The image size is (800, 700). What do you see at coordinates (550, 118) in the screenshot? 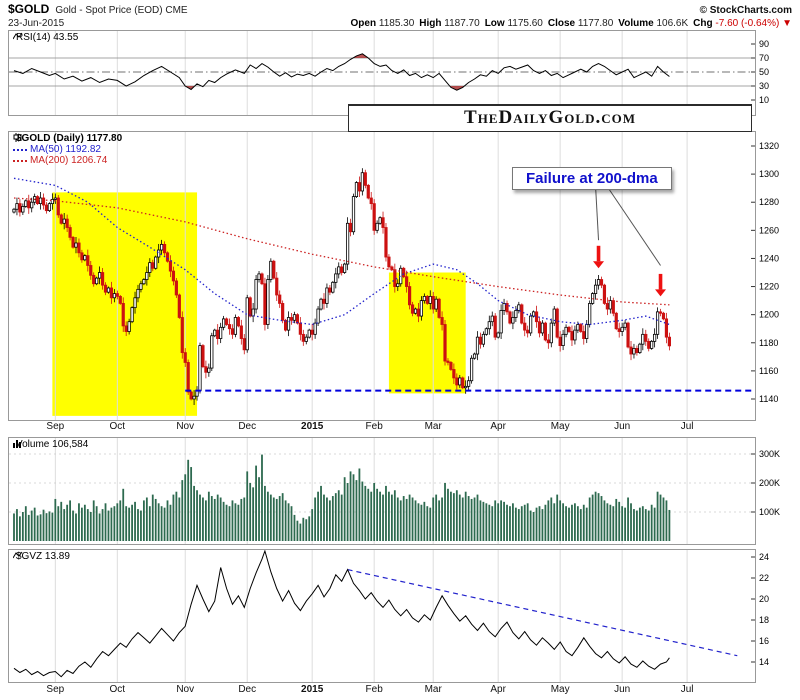
I see `thedailygold-watermark: TheDailyGold.com` at bounding box center [550, 118].